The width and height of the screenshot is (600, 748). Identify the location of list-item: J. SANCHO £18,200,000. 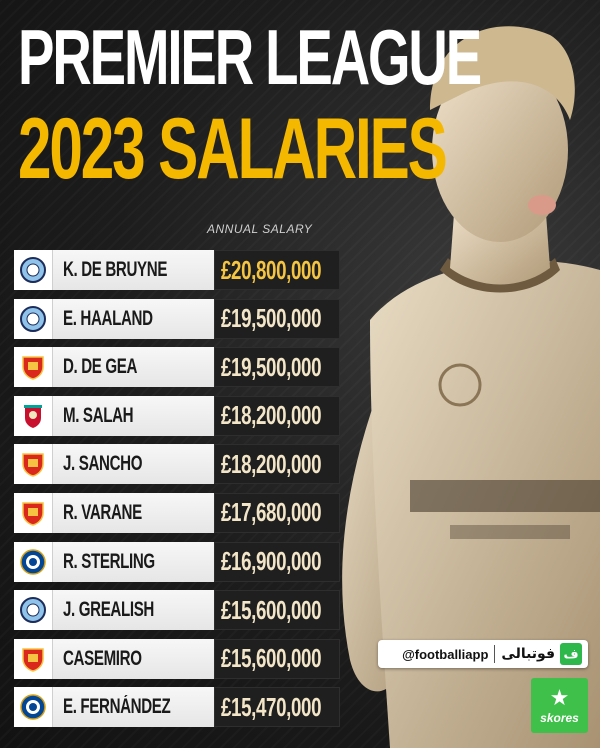
(177, 464).